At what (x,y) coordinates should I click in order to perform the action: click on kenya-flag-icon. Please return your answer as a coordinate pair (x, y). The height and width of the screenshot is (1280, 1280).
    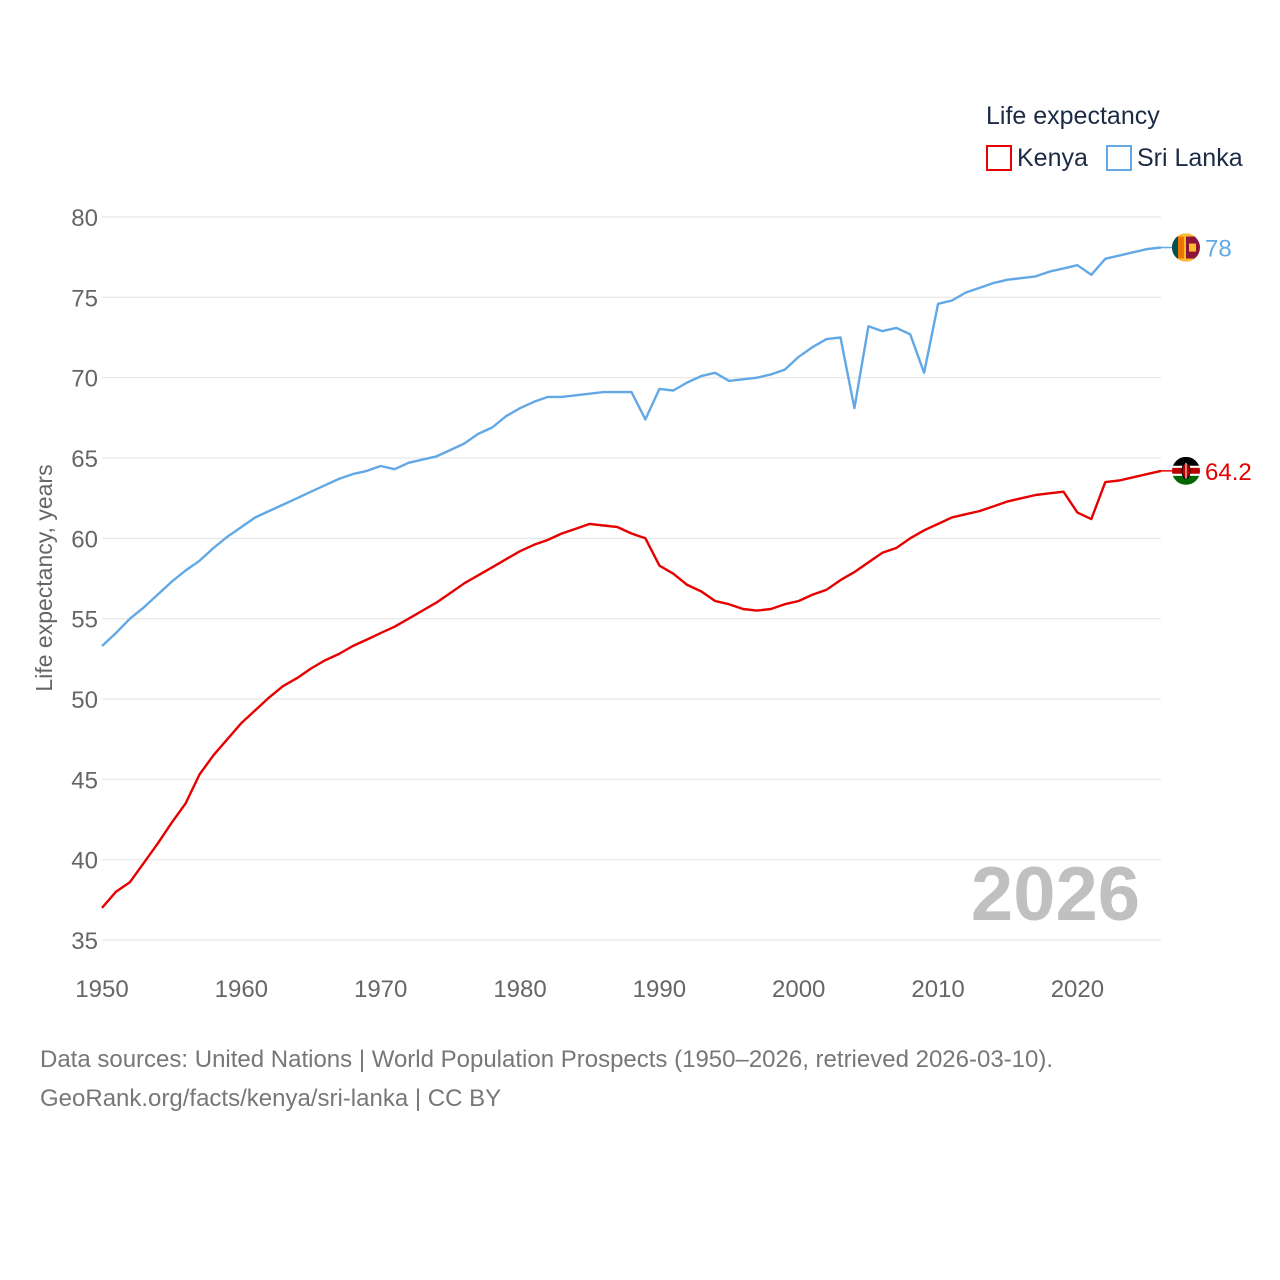
    Looking at the image, I should click on (1186, 470).